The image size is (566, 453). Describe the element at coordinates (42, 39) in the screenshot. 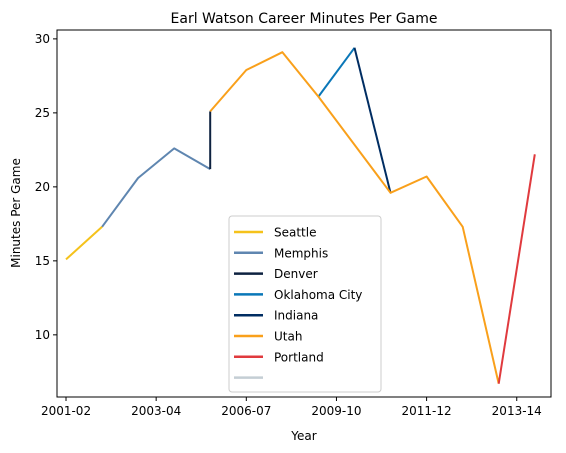

I see `y-tick-label: 30` at that location.